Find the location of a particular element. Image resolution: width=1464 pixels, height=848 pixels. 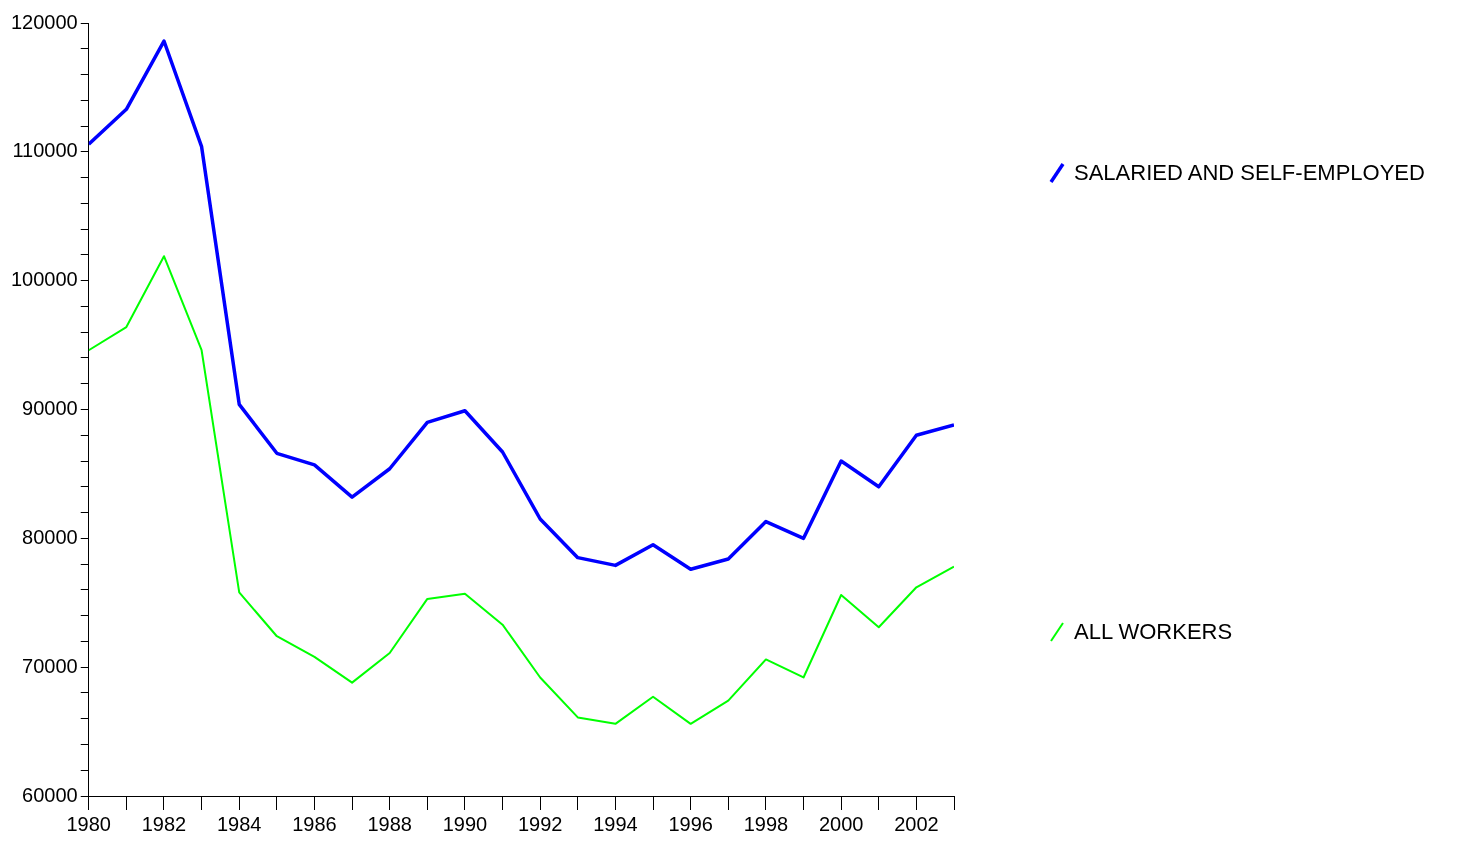

y-tick-label: 80000 is located at coordinates (50, 536).